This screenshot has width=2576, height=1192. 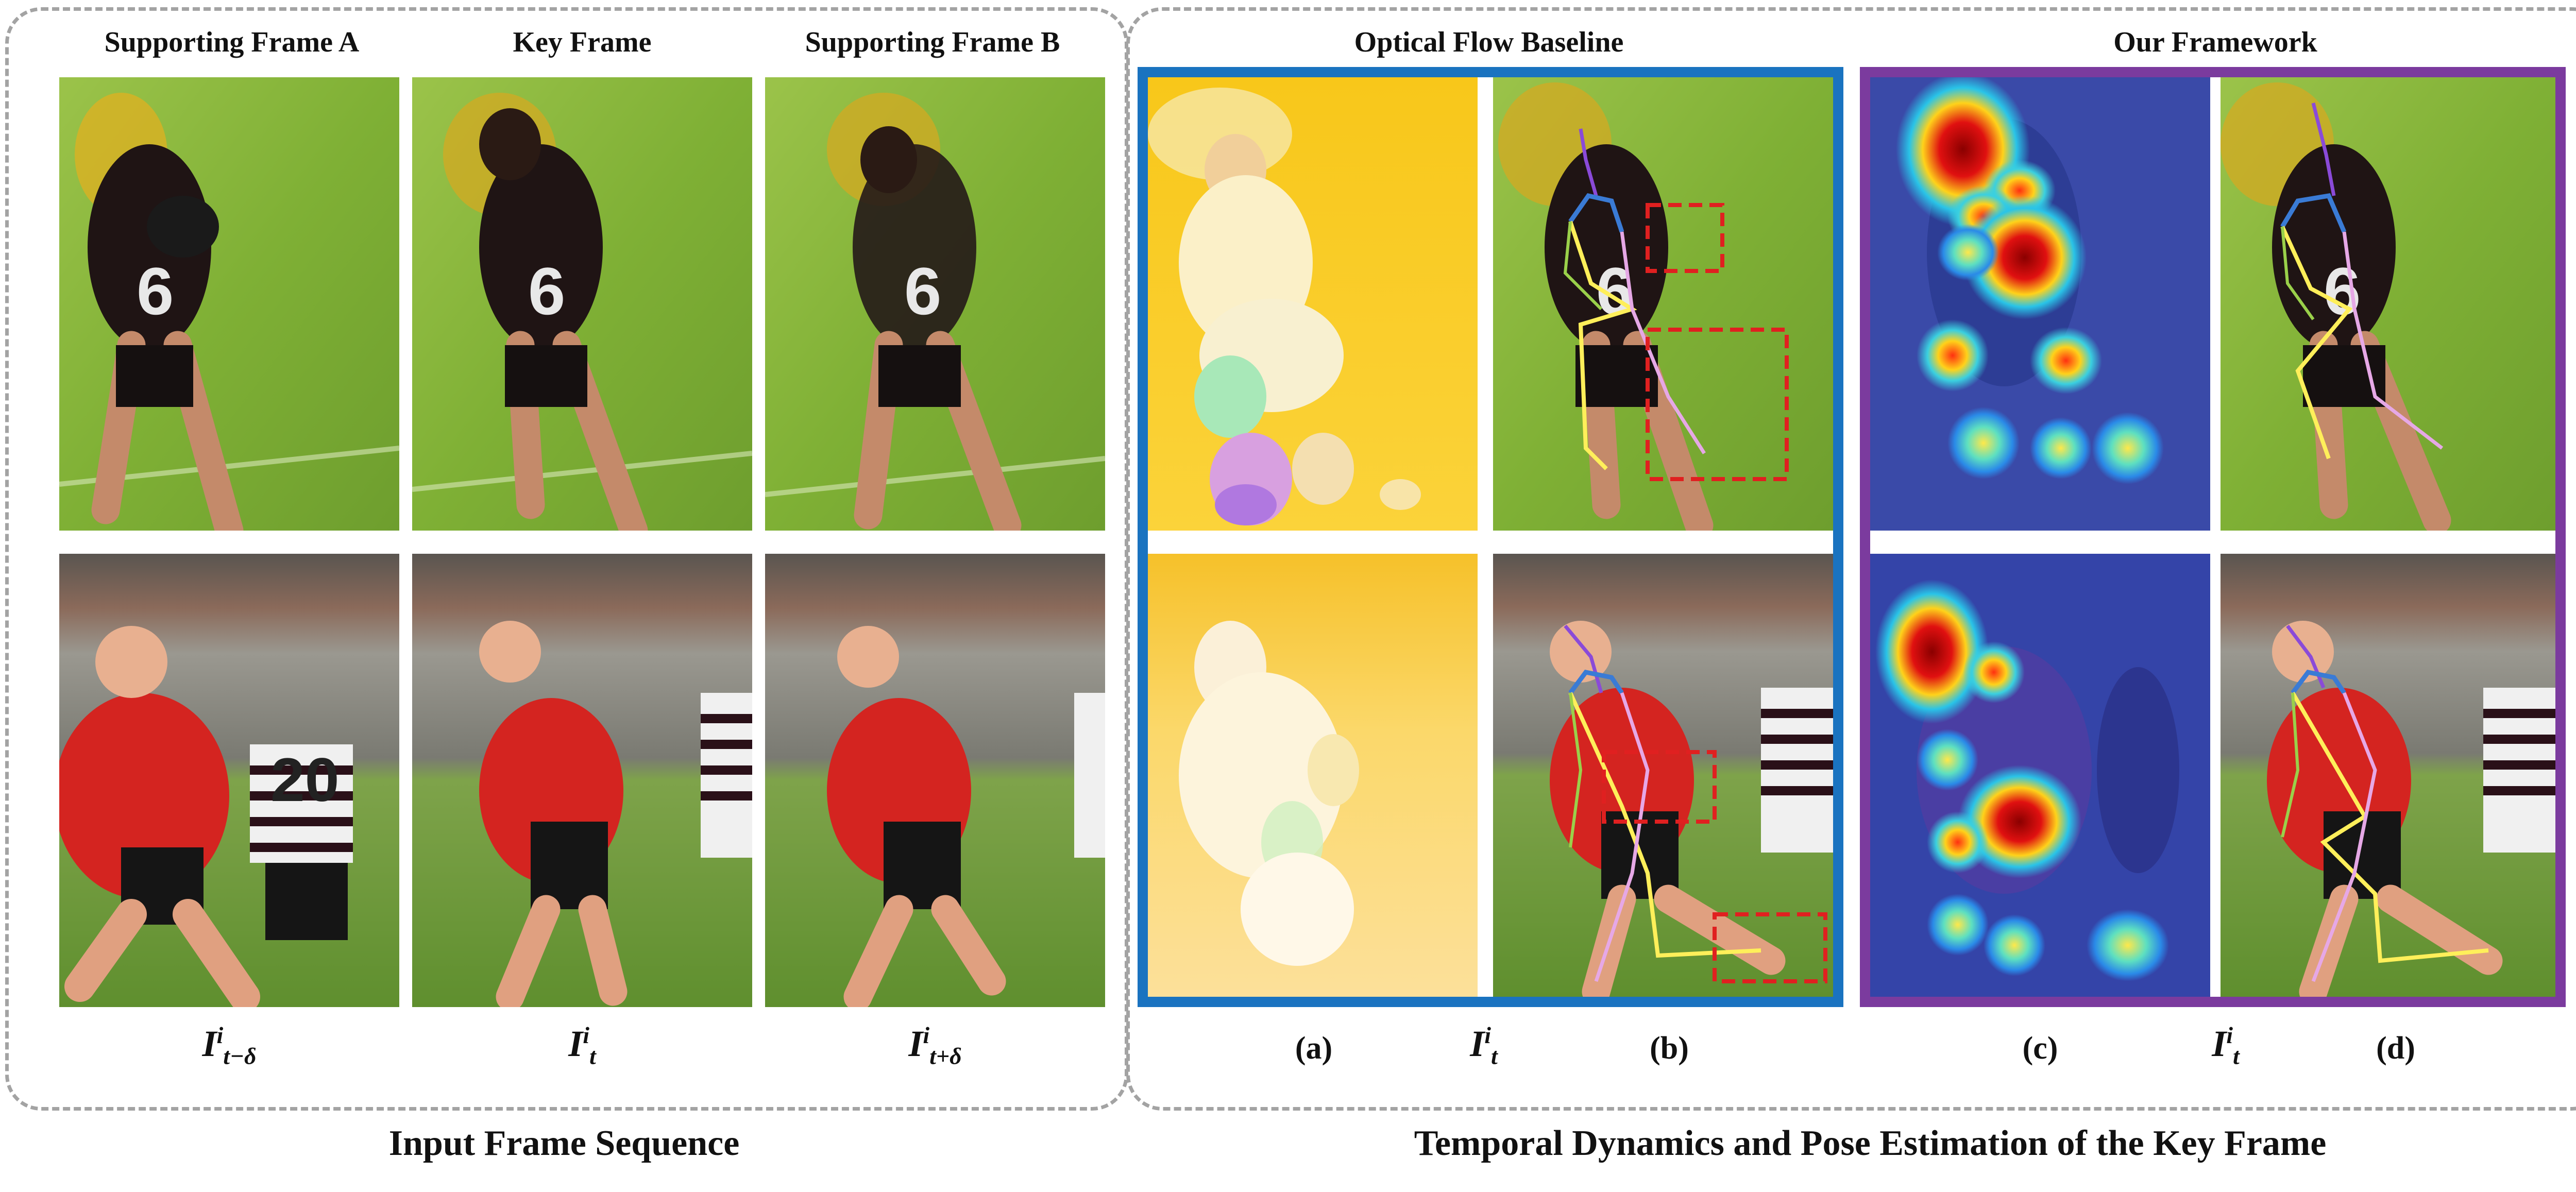 I want to click on heatmap-row1, so click(x=2040, y=304).